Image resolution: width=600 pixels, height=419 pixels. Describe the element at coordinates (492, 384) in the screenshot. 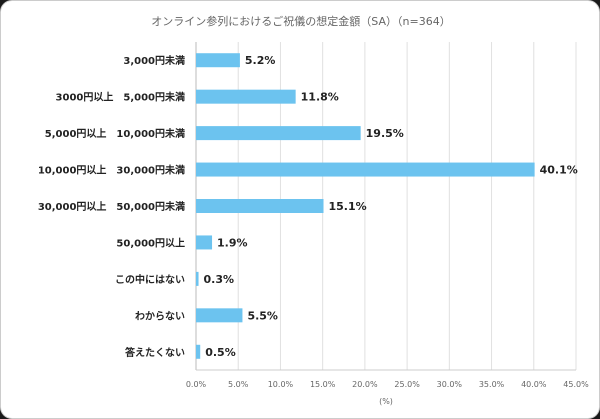

I see `x-tick-label: 35.0%` at that location.